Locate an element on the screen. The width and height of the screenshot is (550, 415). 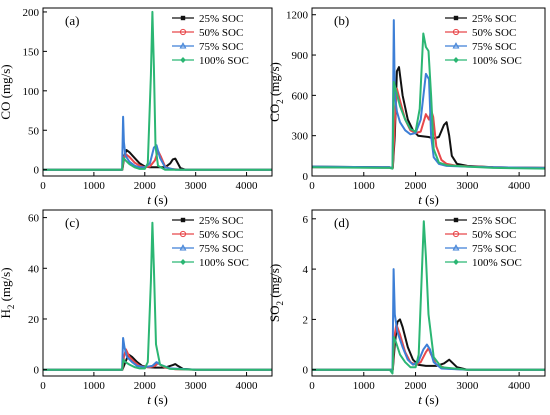
y-axis-label: CO (mg/s) is located at coordinates (6, 91).